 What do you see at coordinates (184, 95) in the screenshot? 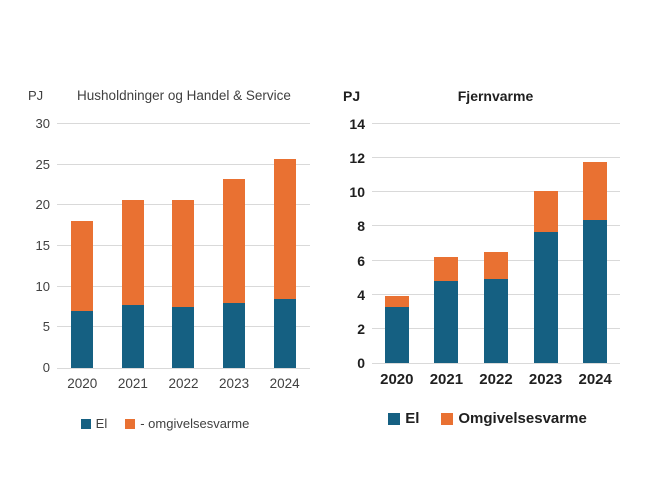
I see `chart-title: Husholdninger og Handel & Service` at bounding box center [184, 95].